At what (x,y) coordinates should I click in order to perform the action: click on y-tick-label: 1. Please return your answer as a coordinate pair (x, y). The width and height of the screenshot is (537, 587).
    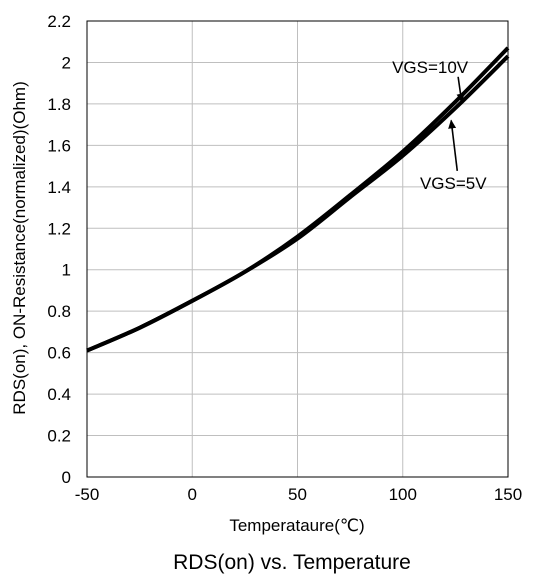
    Looking at the image, I should click on (66, 270).